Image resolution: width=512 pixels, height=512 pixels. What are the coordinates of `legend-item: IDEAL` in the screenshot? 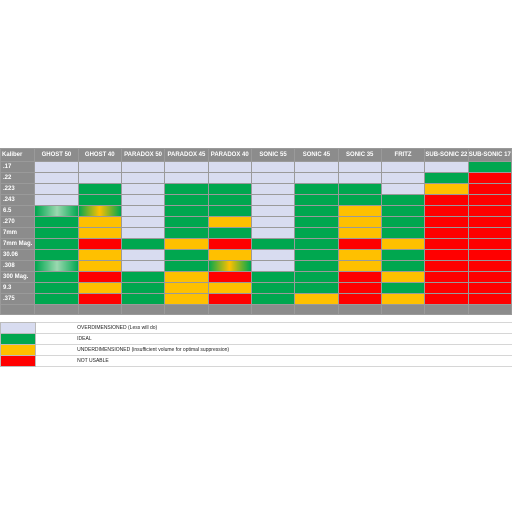 It's located at (256, 339).